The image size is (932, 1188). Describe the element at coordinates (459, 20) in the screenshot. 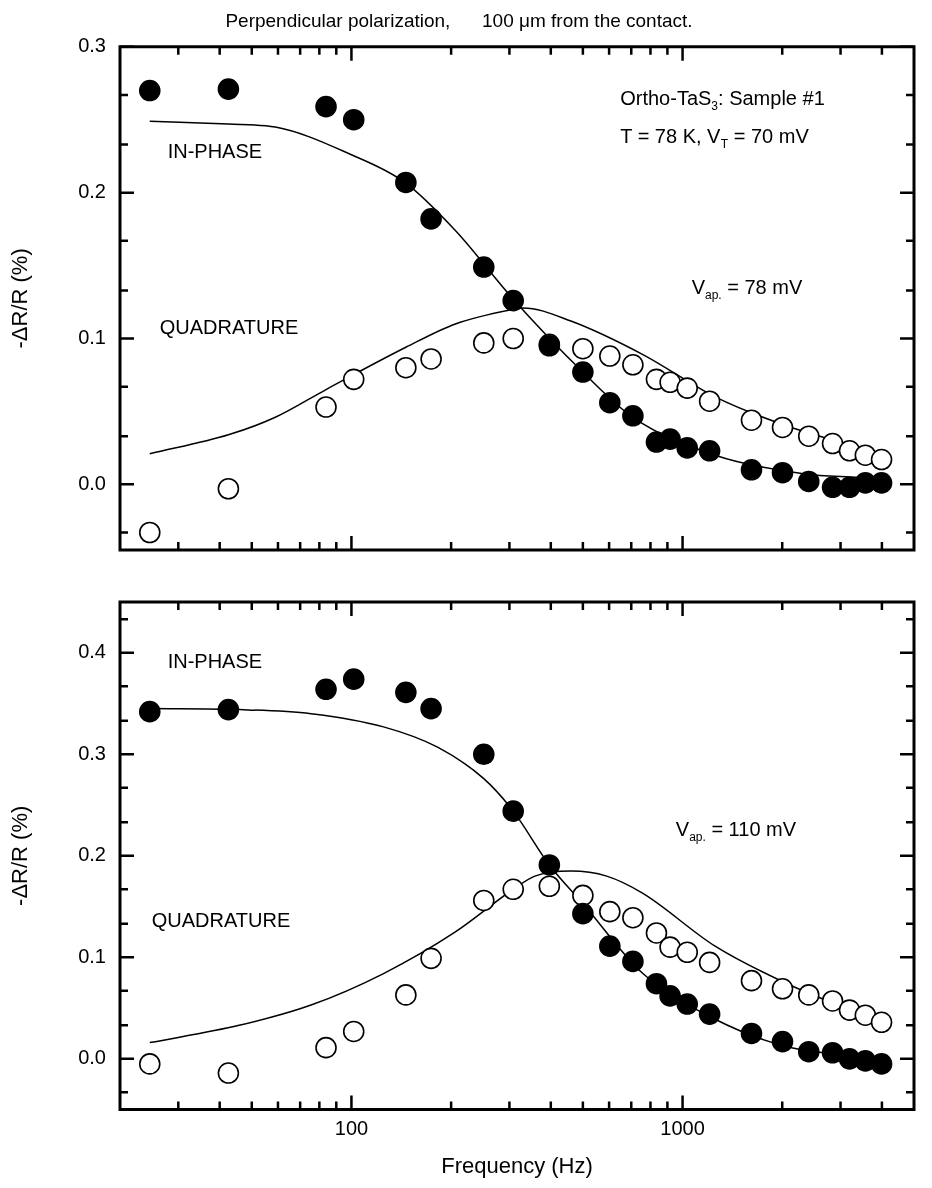

I see `chart-title: Perpendicular polarization, 100 μm from the contact.` at that location.